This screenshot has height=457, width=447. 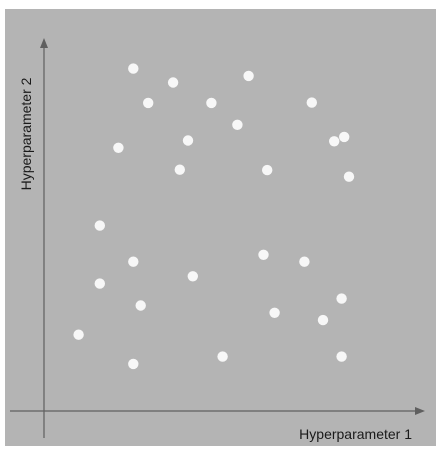 What do you see at coordinates (26, 133) in the screenshot?
I see `y-axis-label: Hyperparameter 2` at bounding box center [26, 133].